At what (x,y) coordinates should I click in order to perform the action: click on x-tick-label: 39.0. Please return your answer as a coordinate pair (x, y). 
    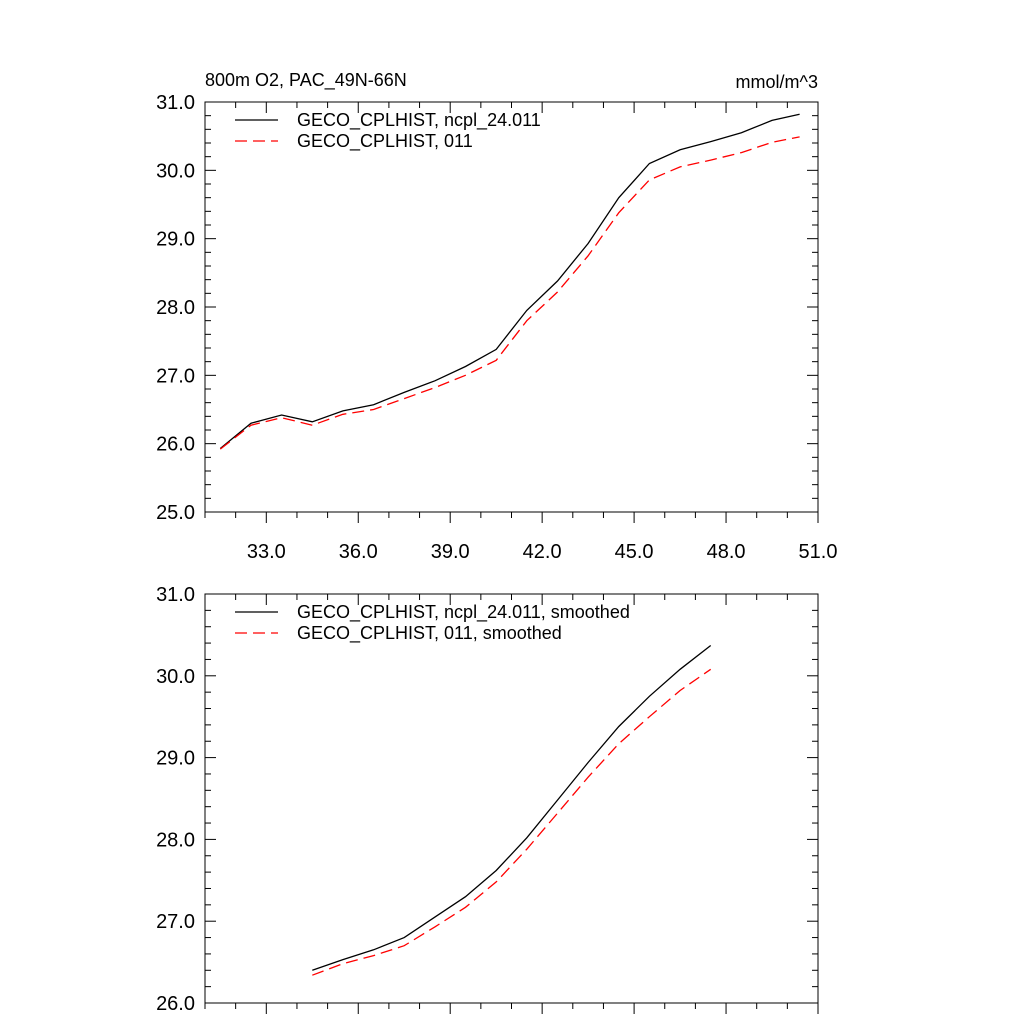
    Looking at the image, I should click on (450, 552).